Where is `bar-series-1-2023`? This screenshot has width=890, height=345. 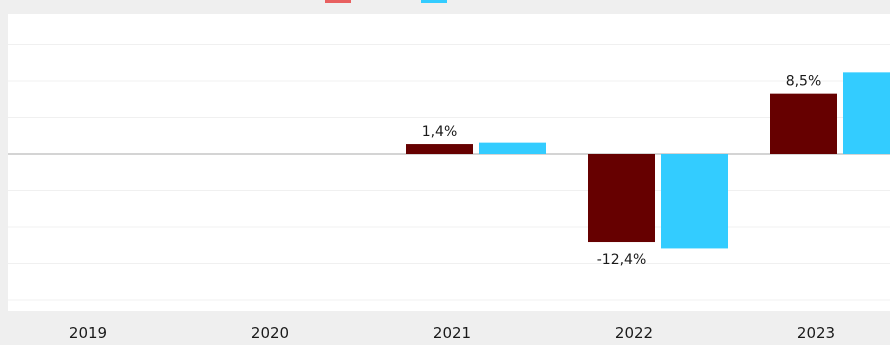 bar-series-1-2023 is located at coordinates (803, 123).